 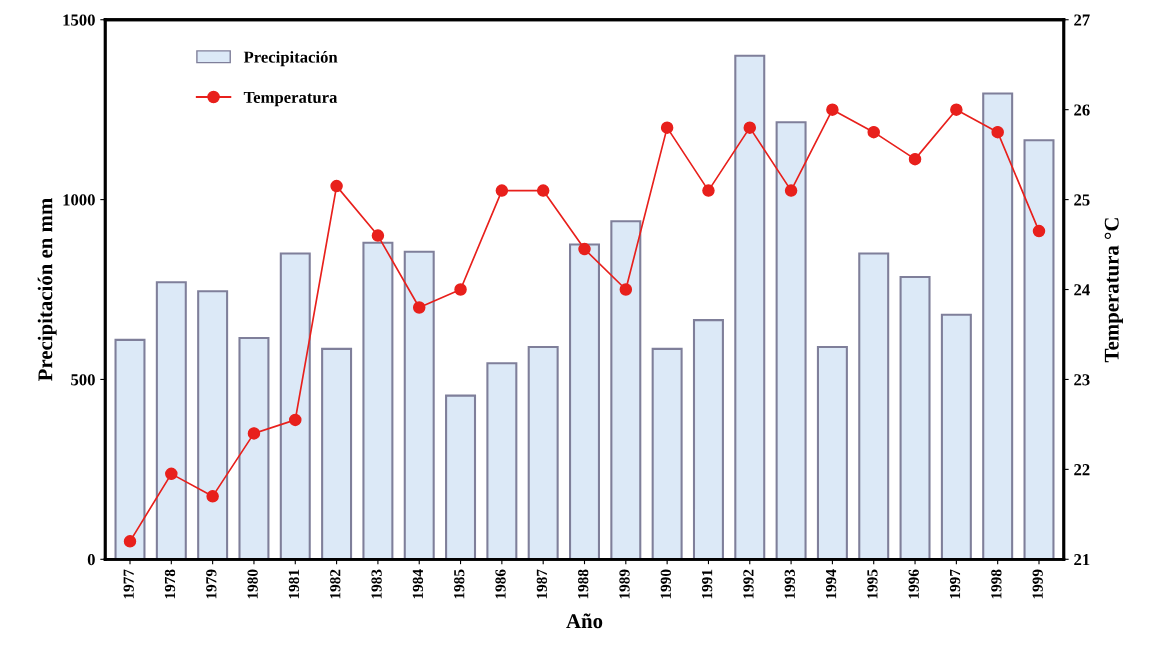 What do you see at coordinates (335, 584) in the screenshot?
I see `x-tick-label: 1982` at bounding box center [335, 584].